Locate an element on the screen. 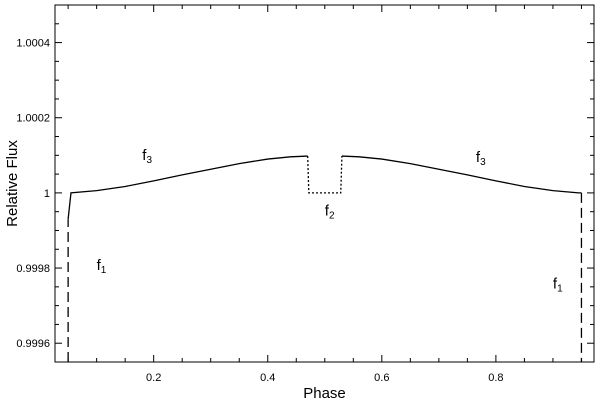 The image size is (600, 403). y-tick-label: 1.0002 is located at coordinates (33, 119).